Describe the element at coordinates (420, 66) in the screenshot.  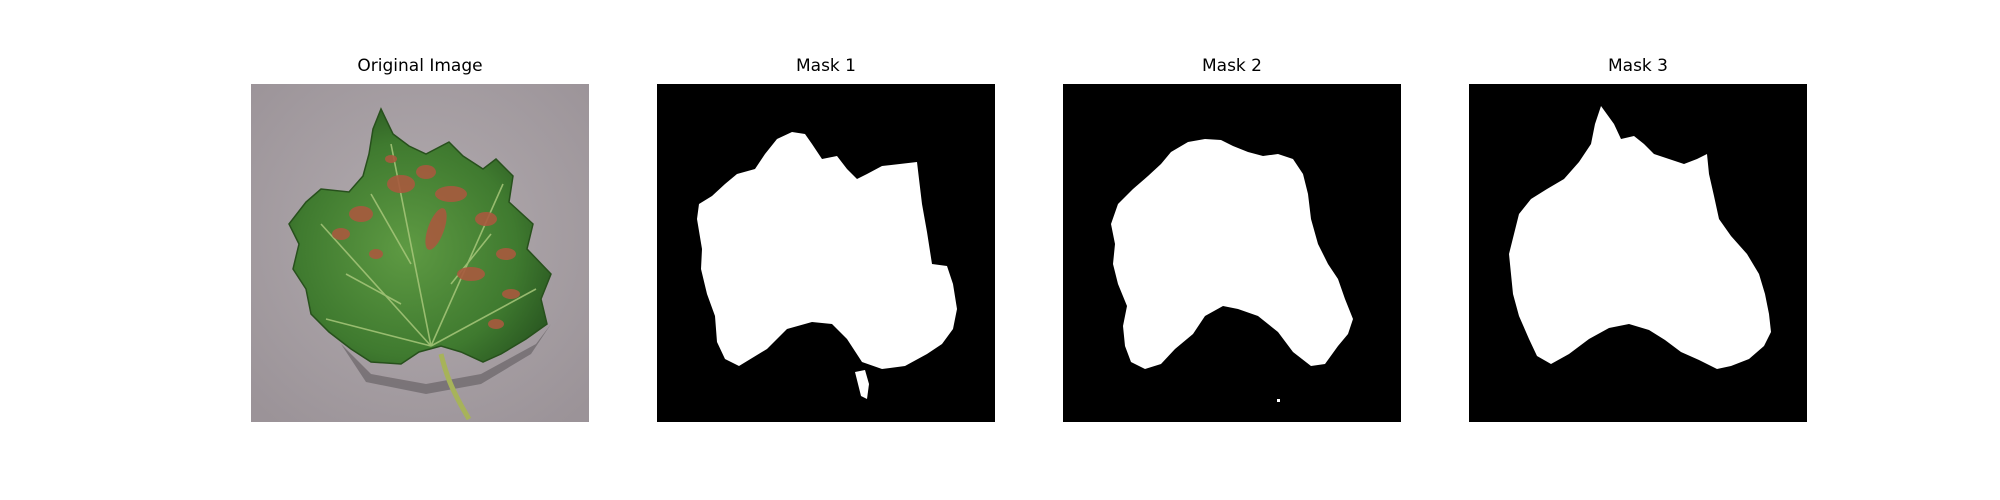
I see `panel-title-original-image: Original Image` at that location.